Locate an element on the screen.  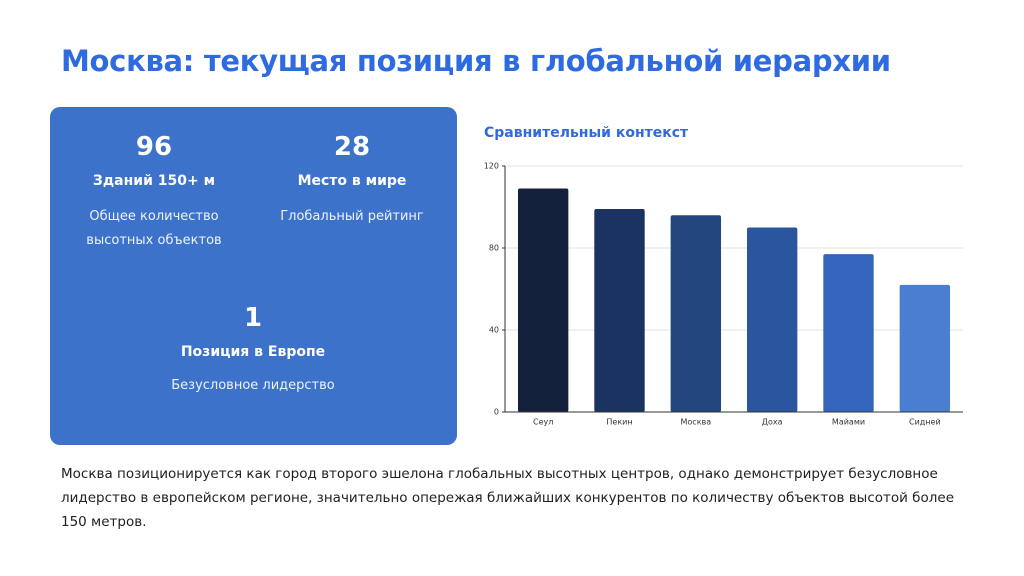
stat-label: Позиция в Европе is located at coordinates (253, 352).